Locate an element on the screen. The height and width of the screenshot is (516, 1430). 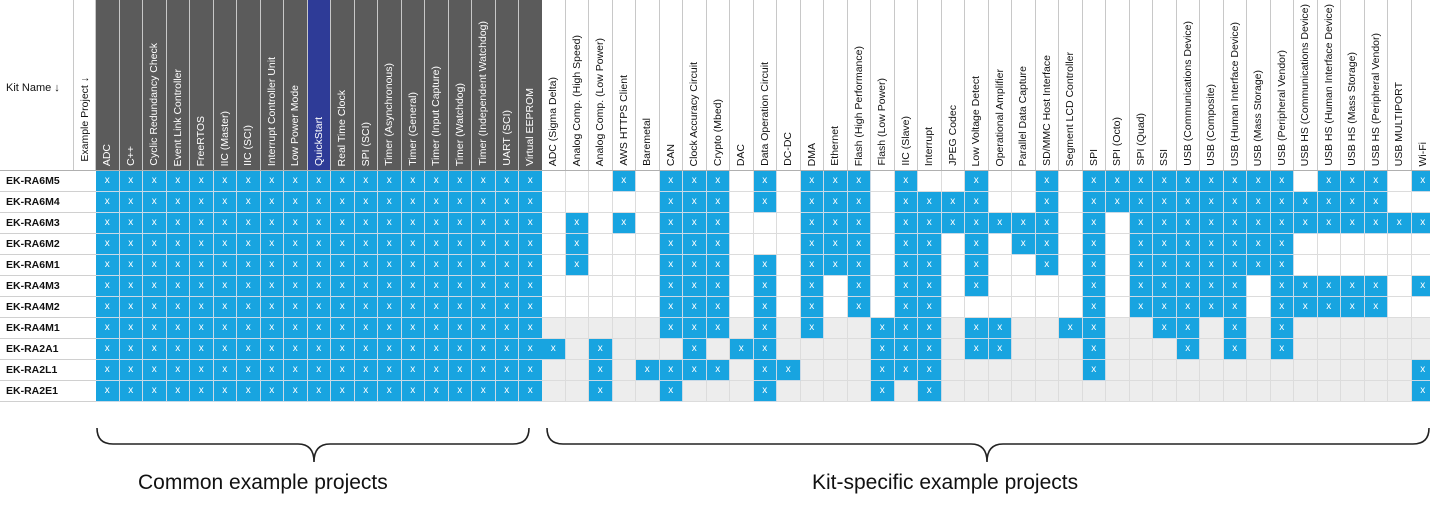
col-header-real-time-clock: Real Time Clock is located at coordinates (343, 85).